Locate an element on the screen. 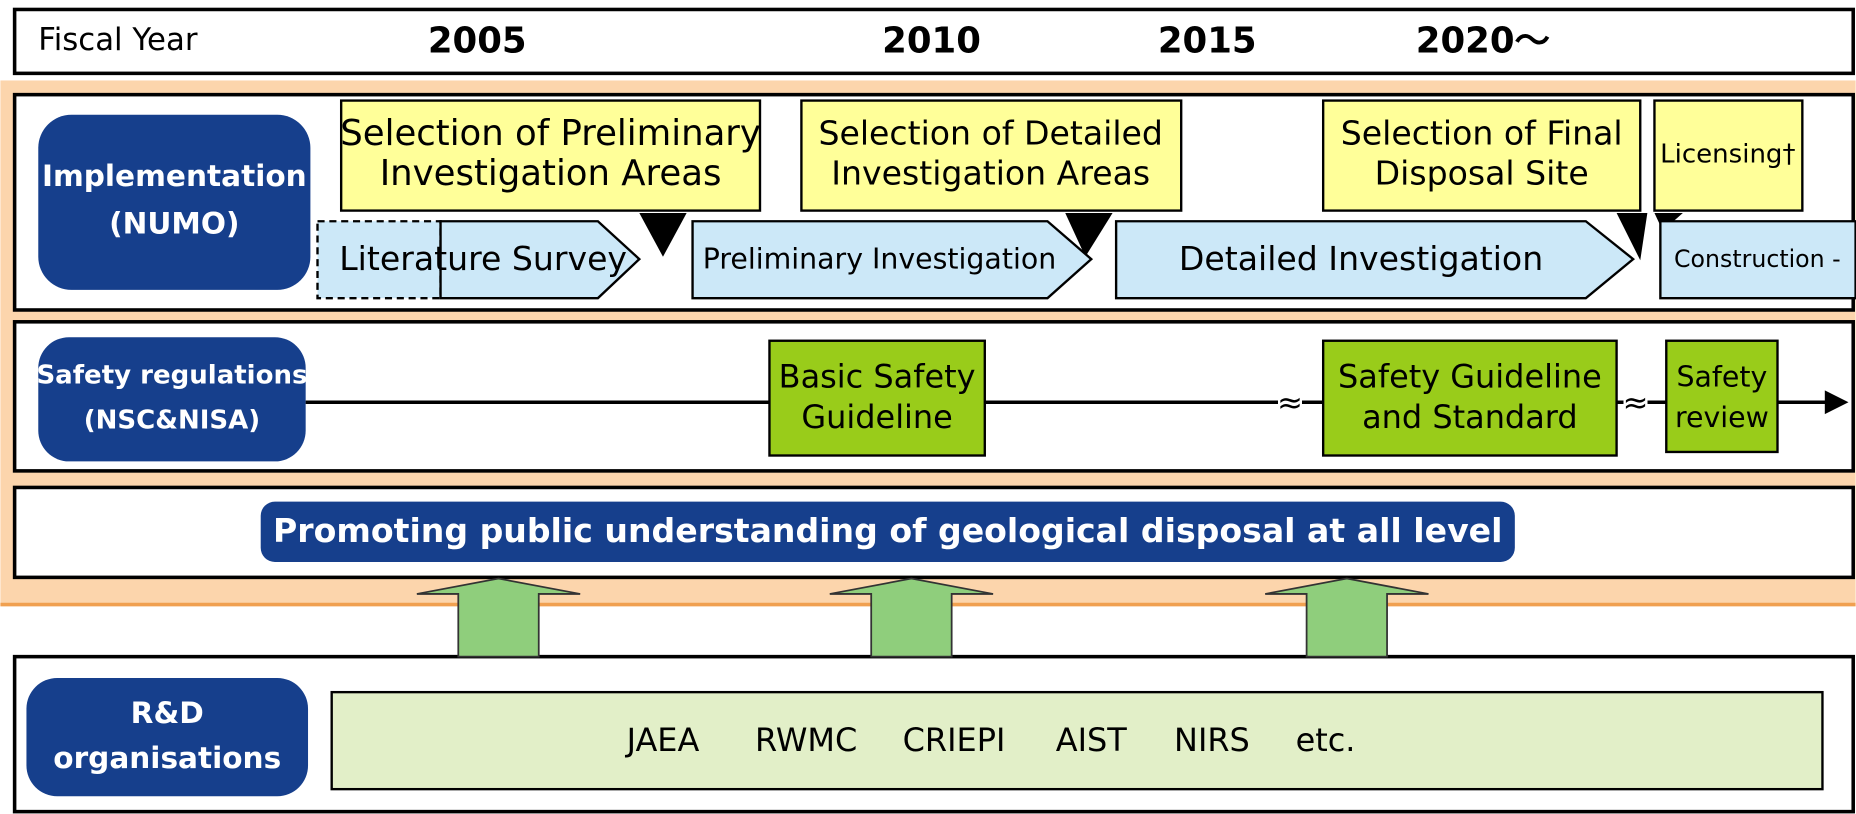  numo-label-bg is located at coordinates (174, 202).